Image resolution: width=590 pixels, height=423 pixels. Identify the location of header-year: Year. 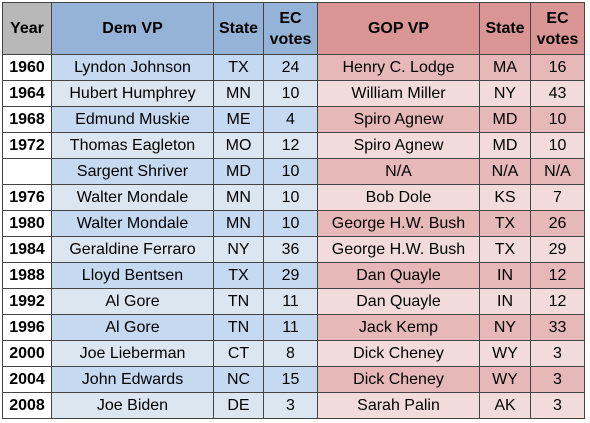
(27, 28).